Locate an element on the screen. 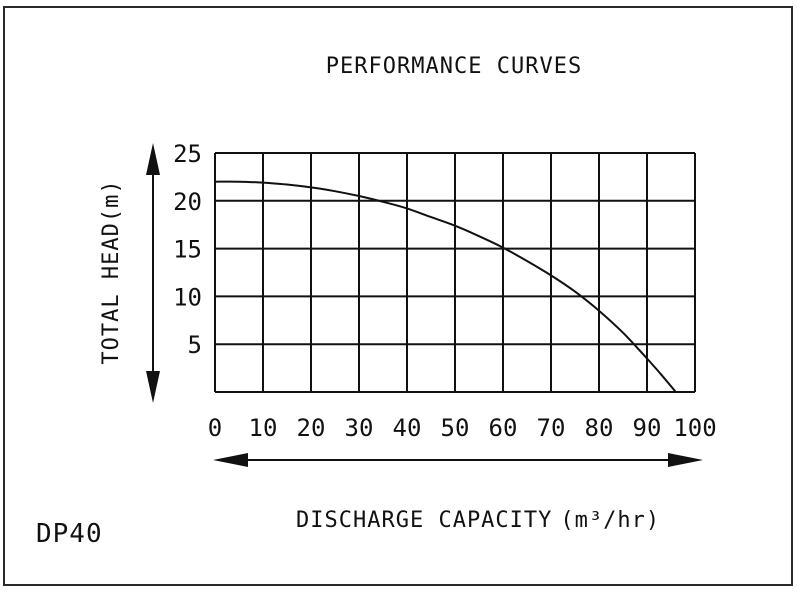 The image size is (800, 594). x-tick-label-30: 30 is located at coordinates (359, 428).